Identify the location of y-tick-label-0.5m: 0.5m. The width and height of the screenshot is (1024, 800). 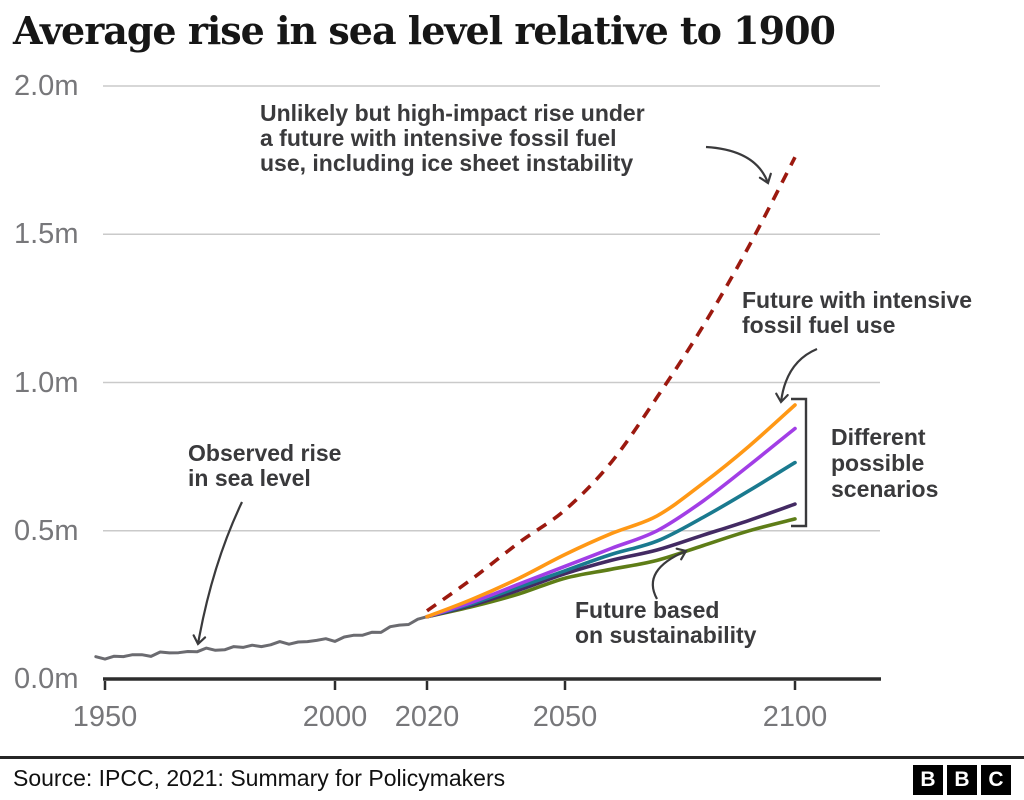
(46, 530).